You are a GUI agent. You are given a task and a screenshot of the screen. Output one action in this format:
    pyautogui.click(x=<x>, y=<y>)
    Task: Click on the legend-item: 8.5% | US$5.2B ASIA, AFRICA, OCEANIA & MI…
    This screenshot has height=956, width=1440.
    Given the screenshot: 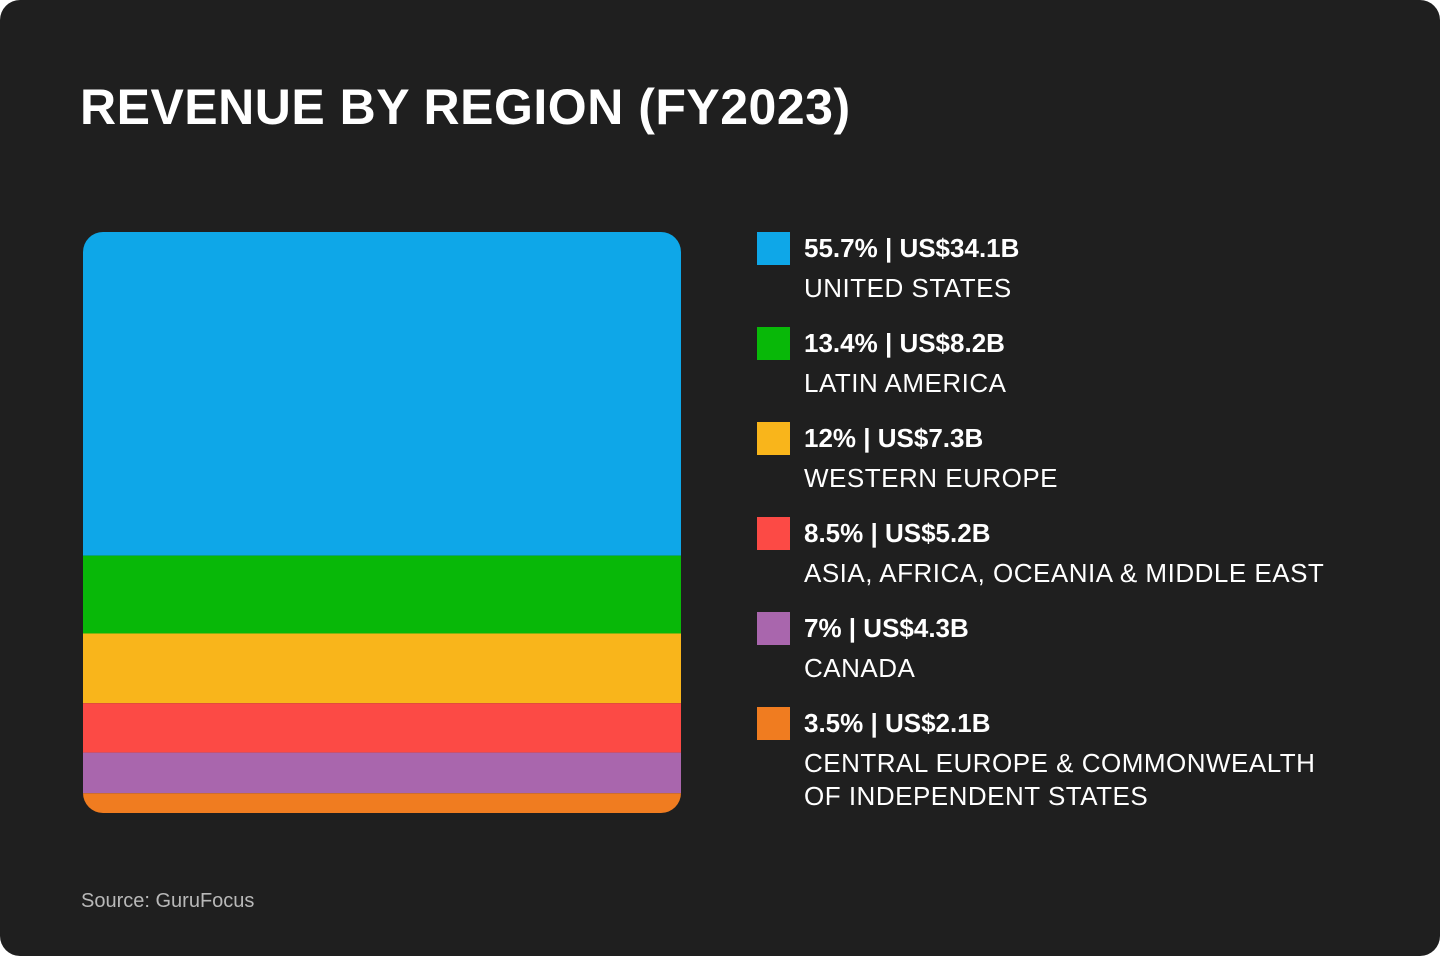 What is the action you would take?
    pyautogui.click(x=1077, y=564)
    